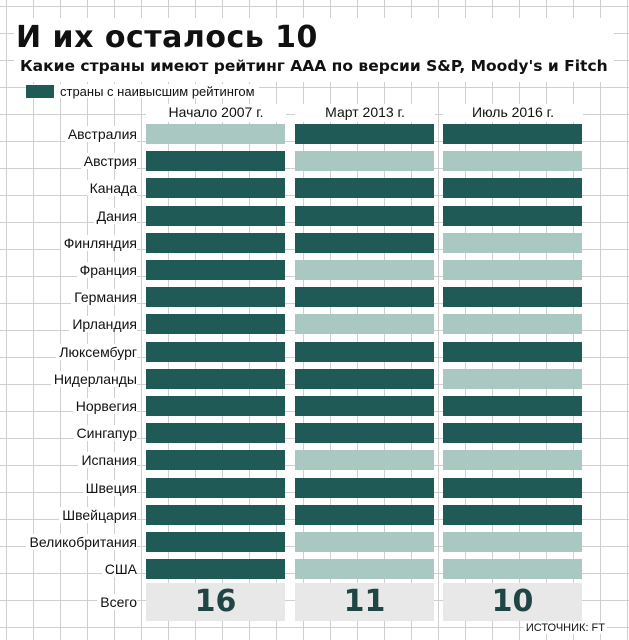 Image resolution: width=629 pixels, height=640 pixels. I want to click on column-header: Начало 2007 г., so click(216, 113).